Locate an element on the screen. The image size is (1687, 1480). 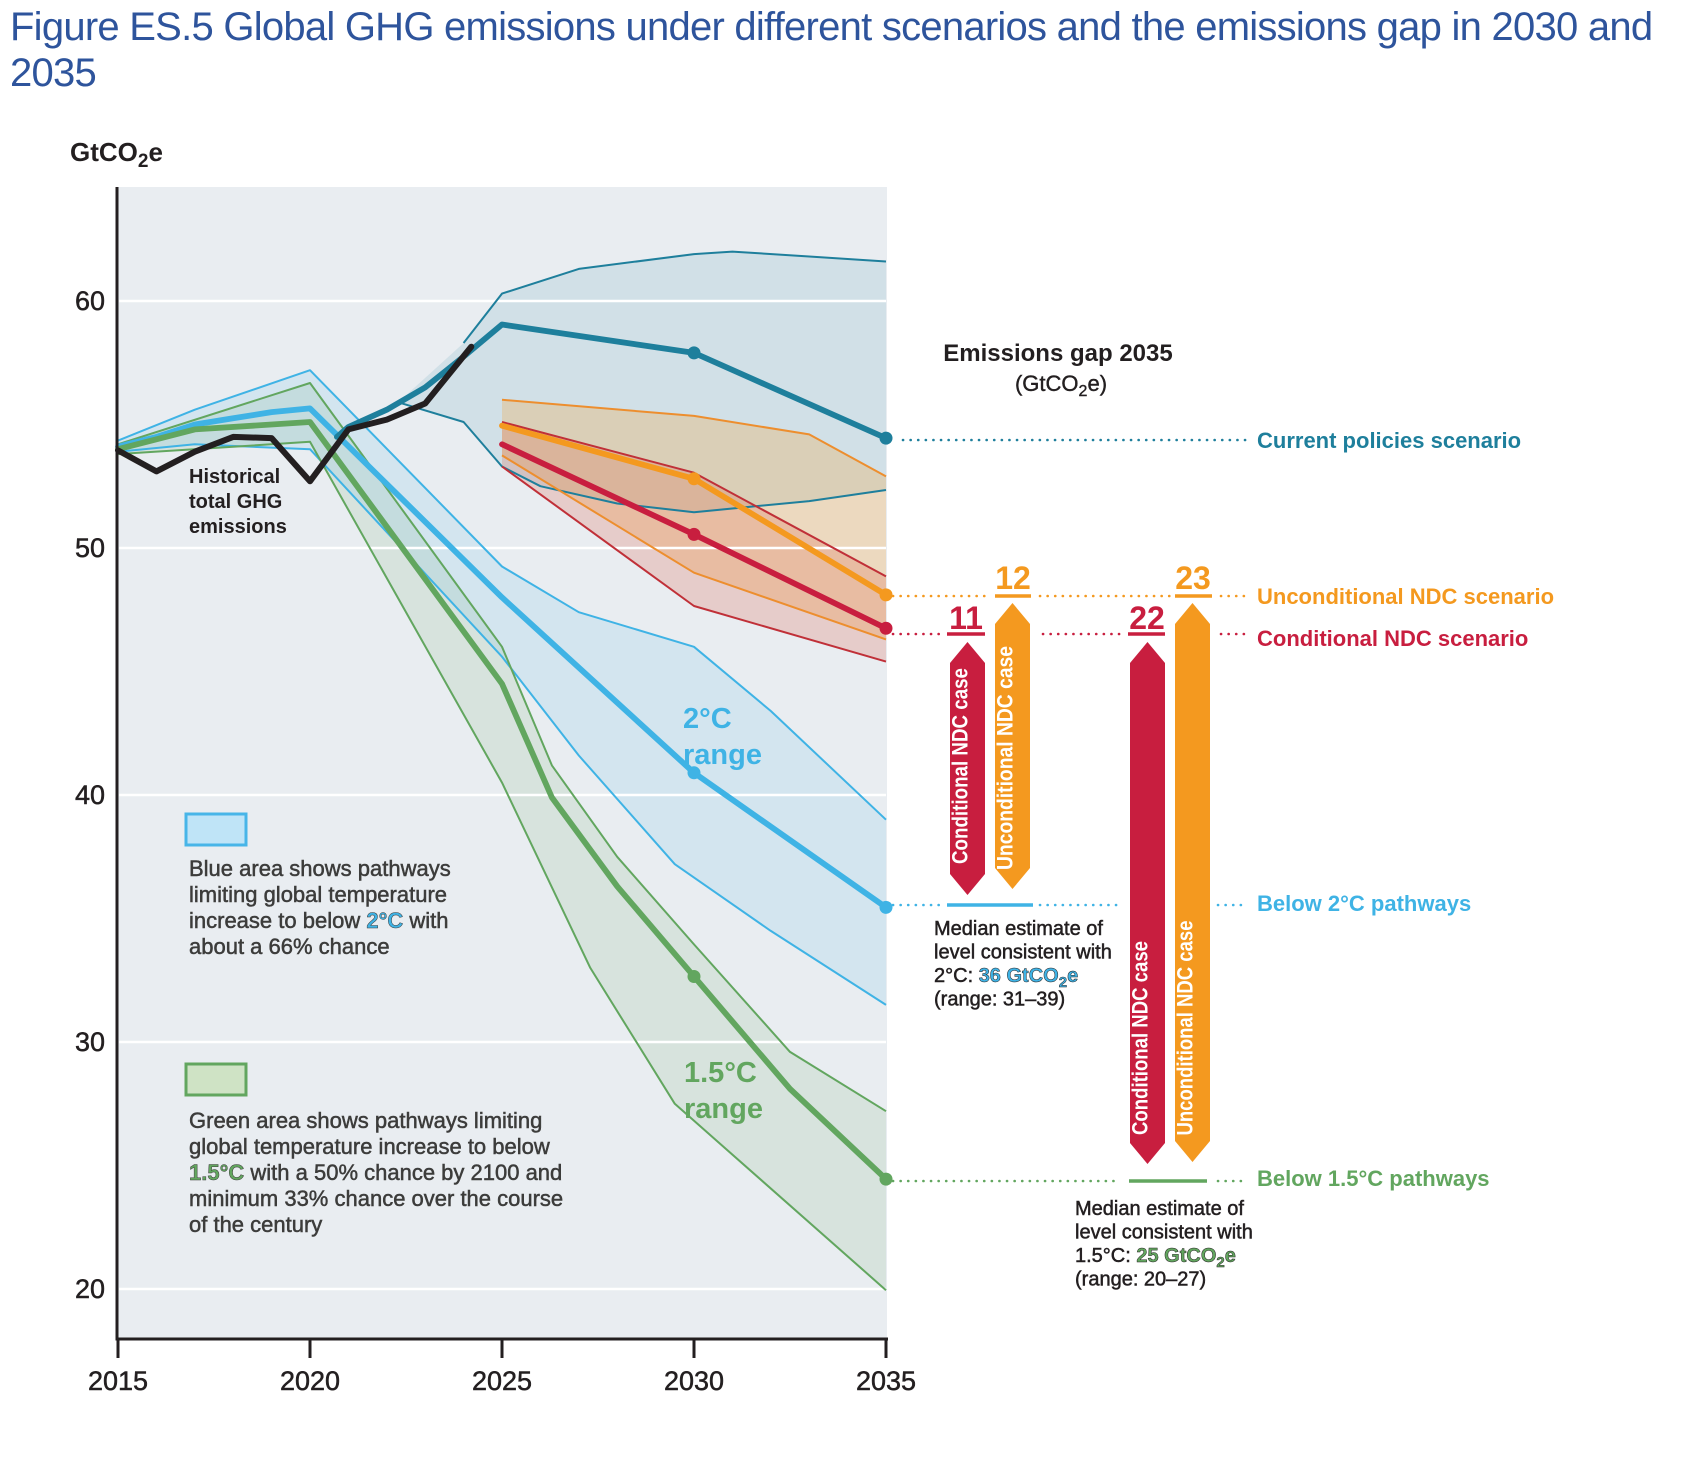
svg-text: 2°C is located at coordinates (707, 719).